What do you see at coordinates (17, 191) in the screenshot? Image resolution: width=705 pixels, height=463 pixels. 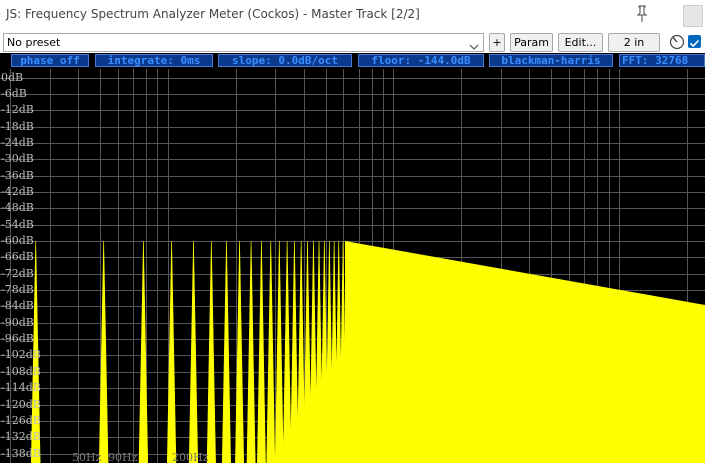 I see `db-label: -42dB` at bounding box center [17, 191].